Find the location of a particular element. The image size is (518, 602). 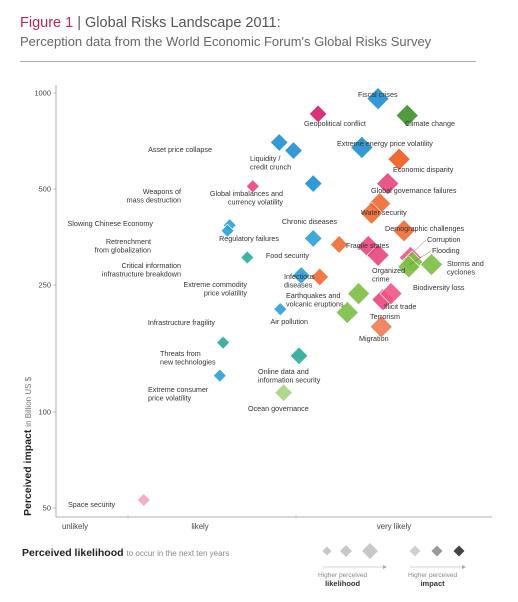

data-label: Fiscal crises is located at coordinates (378, 94).